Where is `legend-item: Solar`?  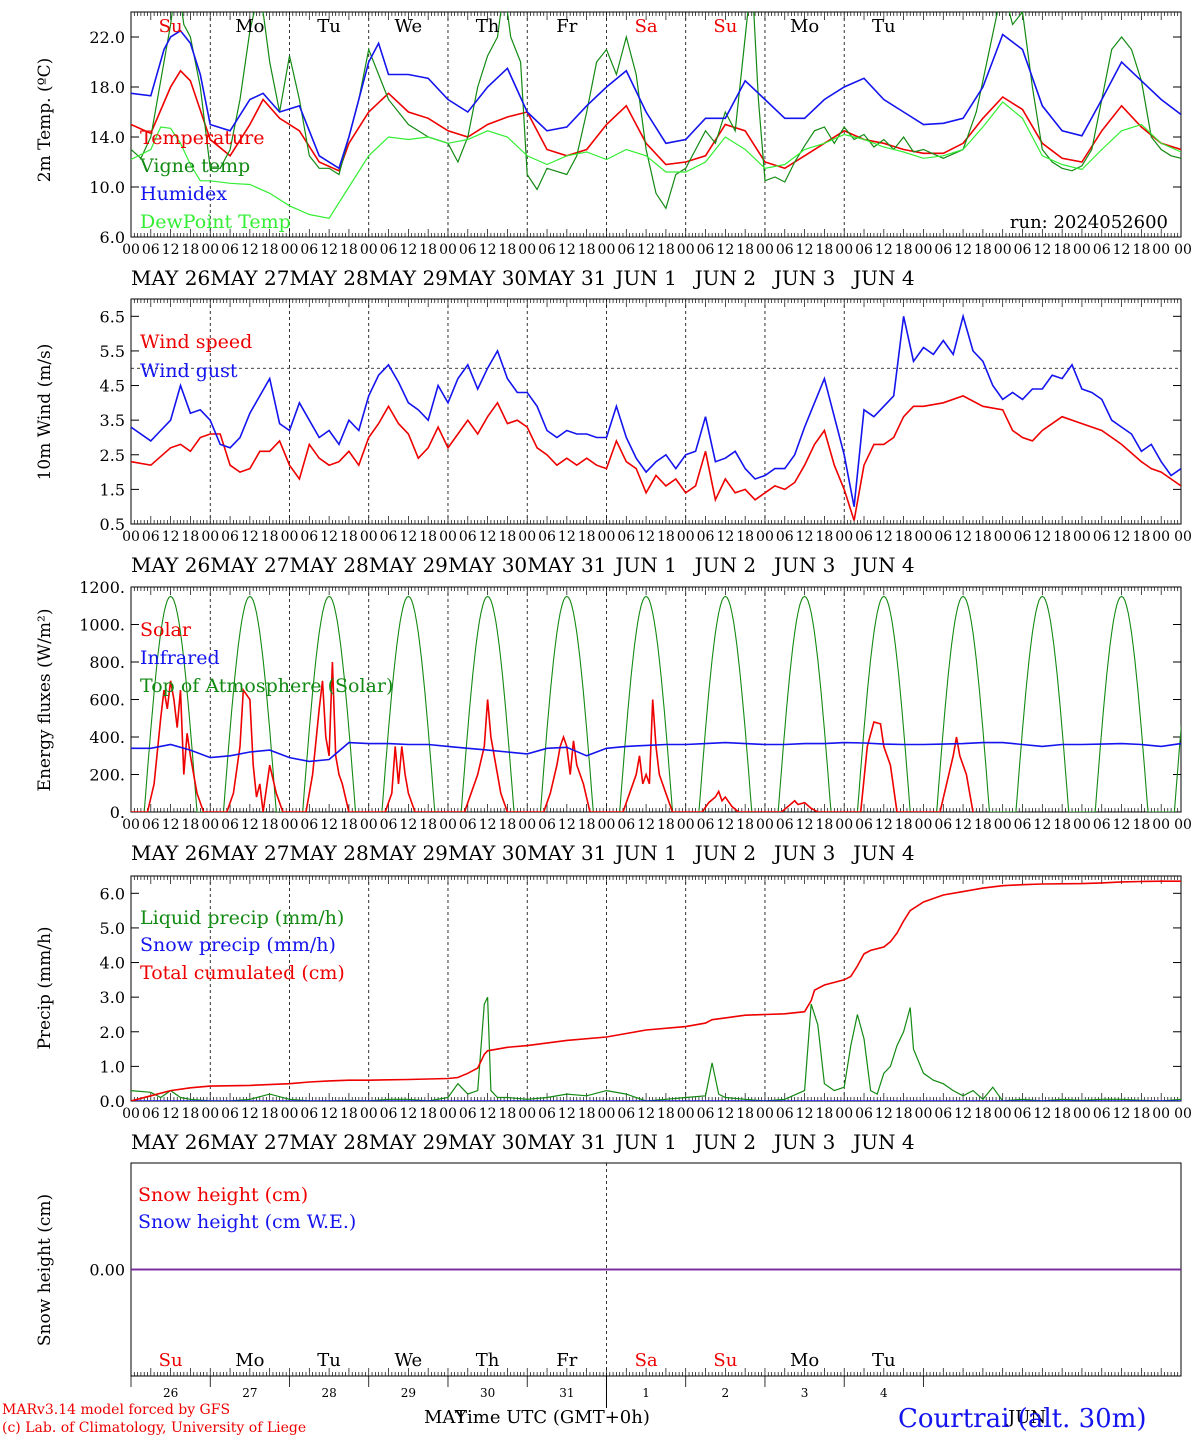 legend-item: Solar is located at coordinates (166, 630).